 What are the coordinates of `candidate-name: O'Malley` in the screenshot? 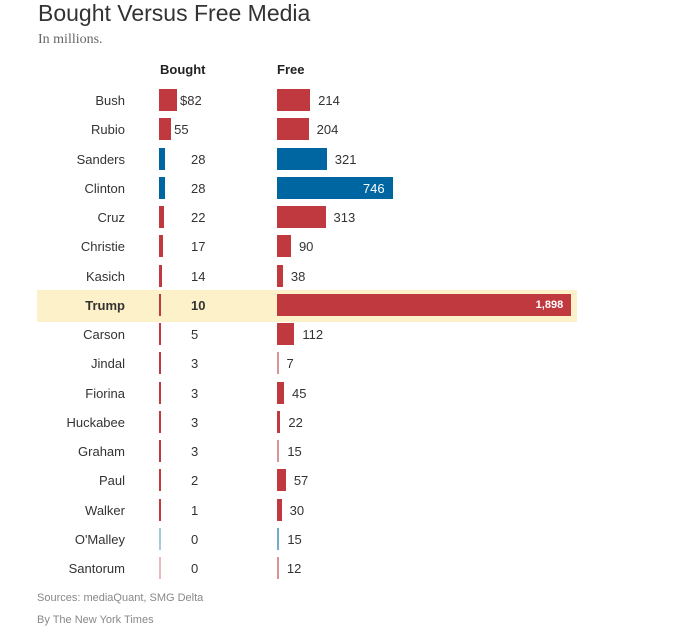 It's located at (99, 539).